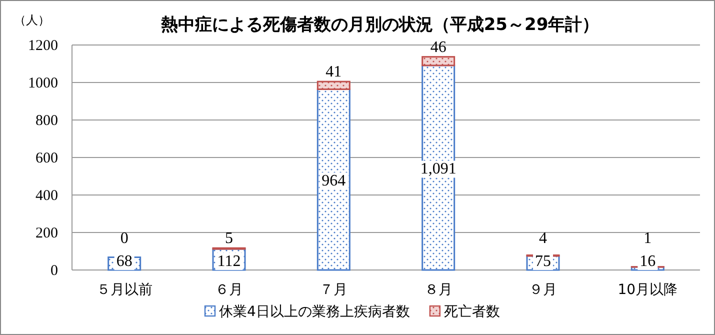 The height and width of the screenshot is (335, 715). Describe the element at coordinates (314, 312) in the screenshot. I see `legend-label: 休業4日以上の業務上疾病者数` at that location.